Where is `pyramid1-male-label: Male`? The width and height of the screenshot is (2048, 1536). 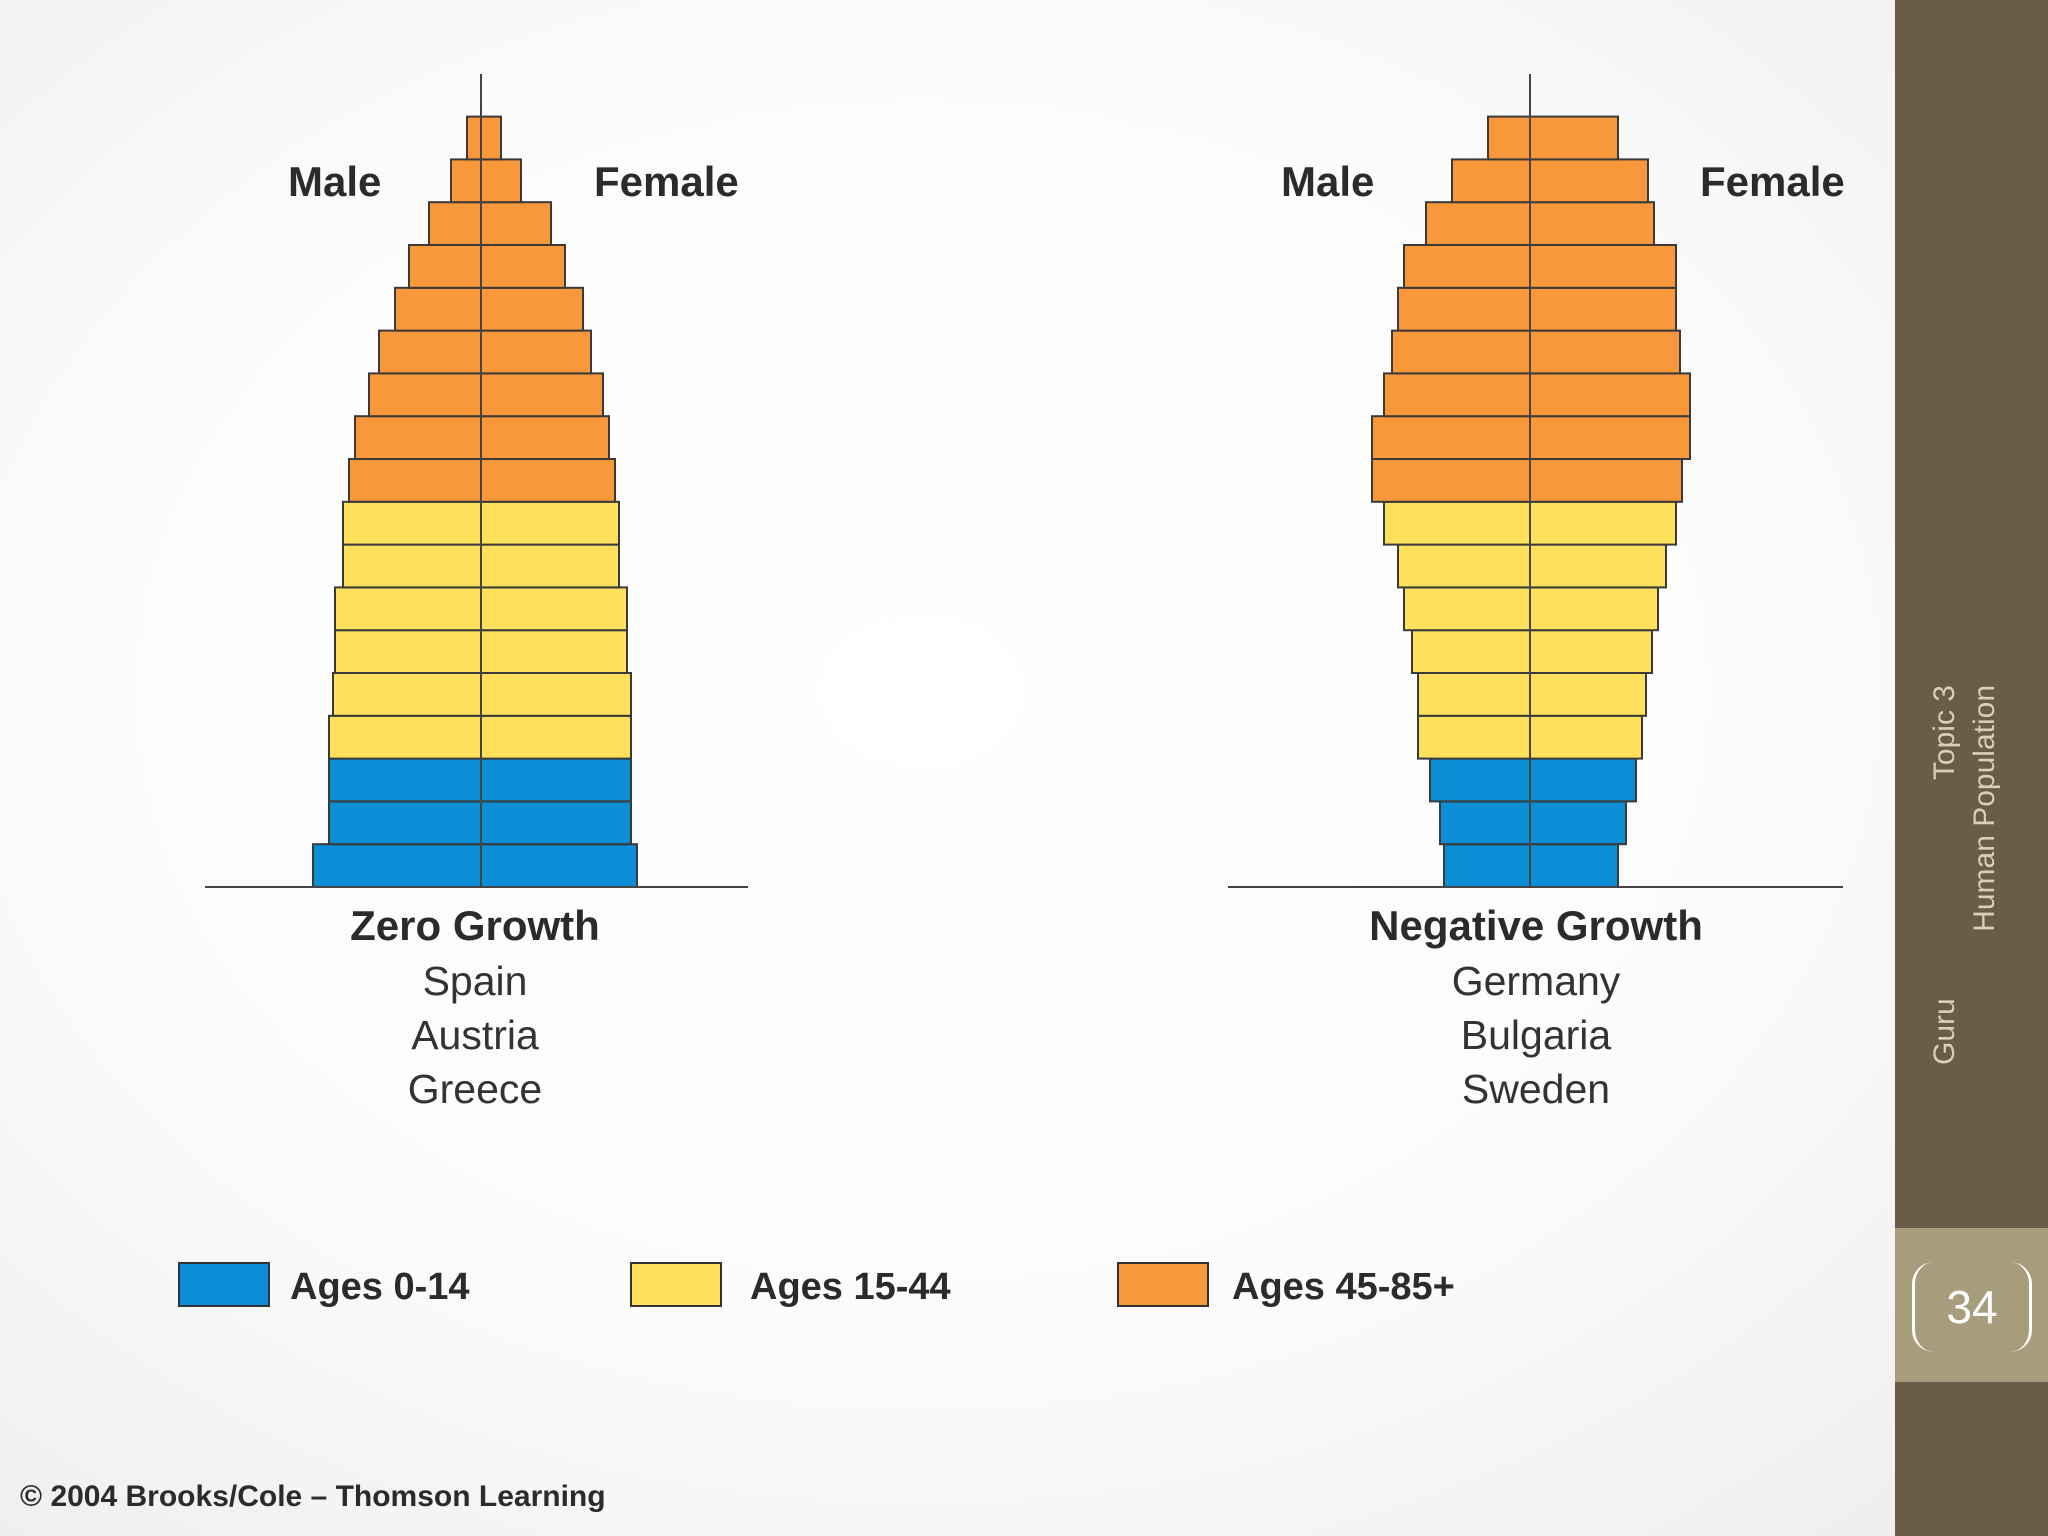
pyramid1-male-label: Male is located at coordinates (335, 181).